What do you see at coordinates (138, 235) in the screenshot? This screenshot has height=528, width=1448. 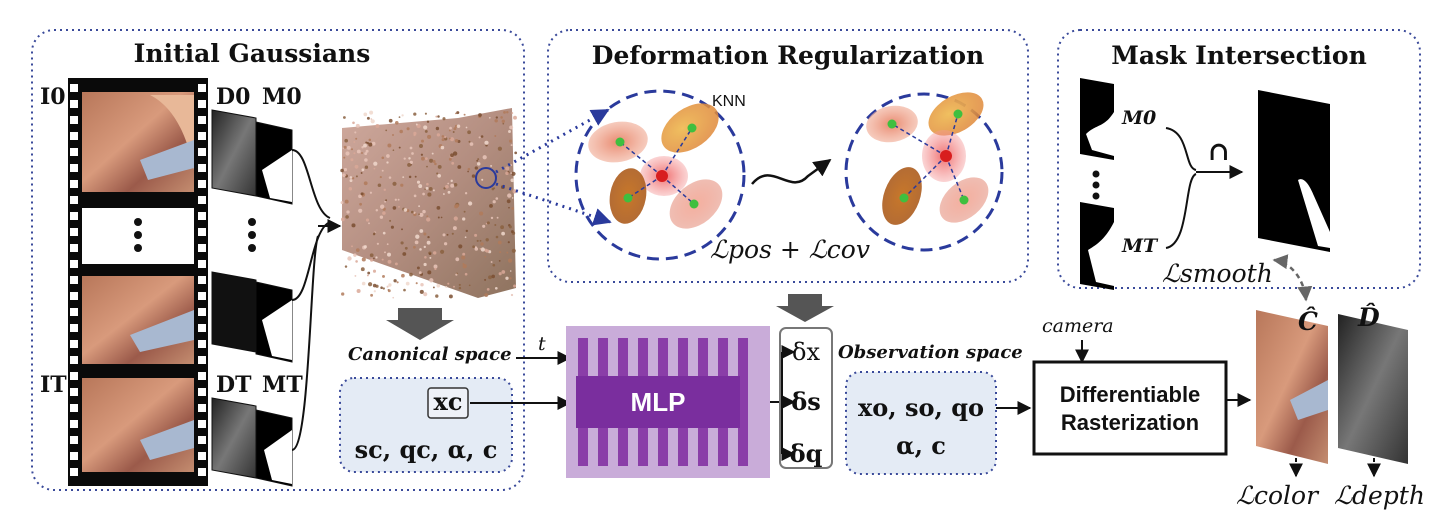 I see `ellipsis-dots-film` at bounding box center [138, 235].